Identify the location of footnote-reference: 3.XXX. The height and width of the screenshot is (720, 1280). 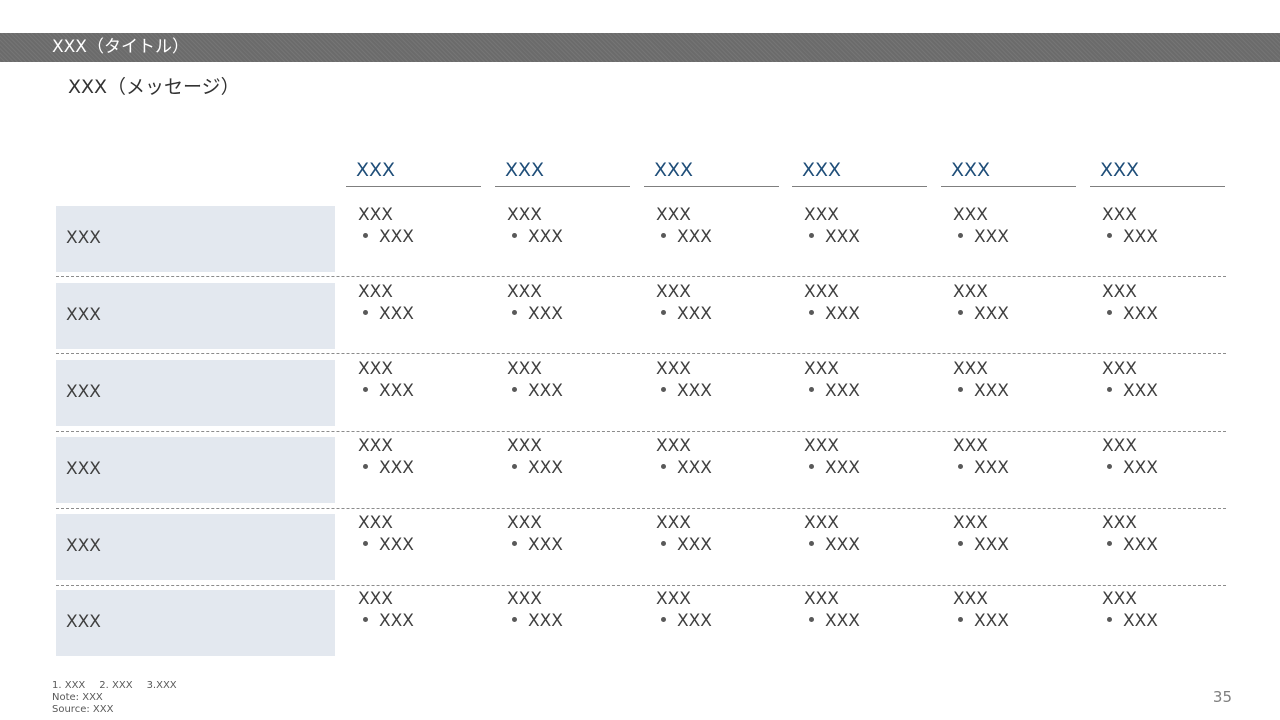
(161, 685).